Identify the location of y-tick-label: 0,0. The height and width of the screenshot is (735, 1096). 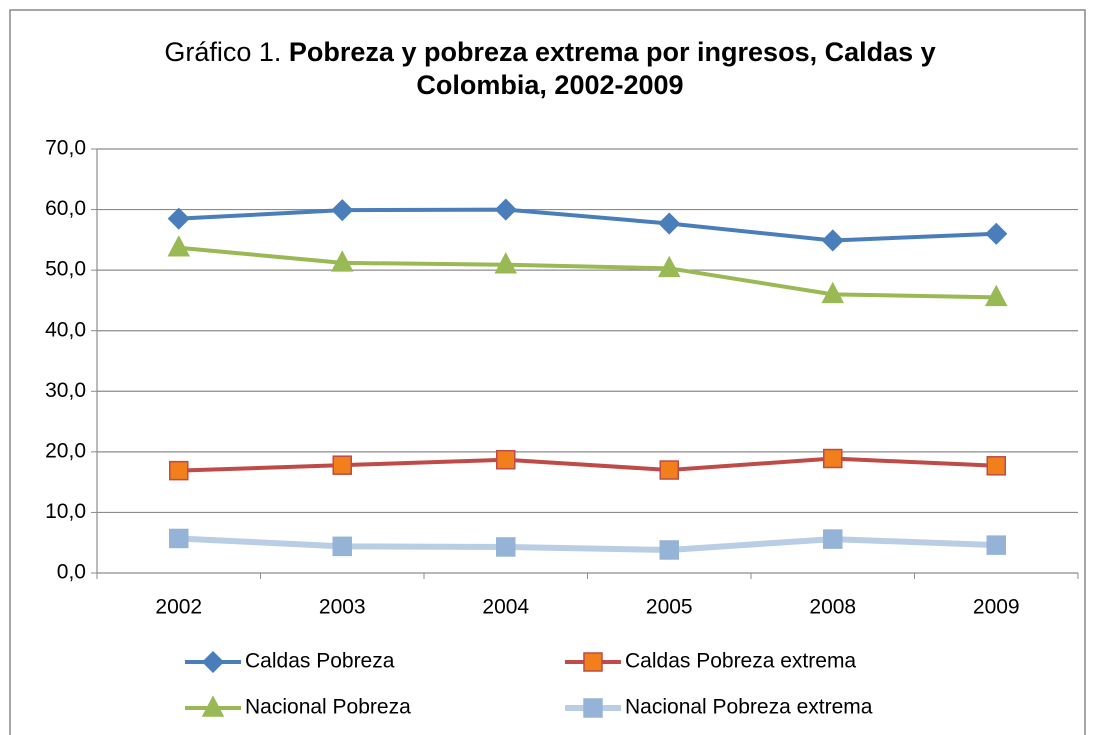
(71, 572).